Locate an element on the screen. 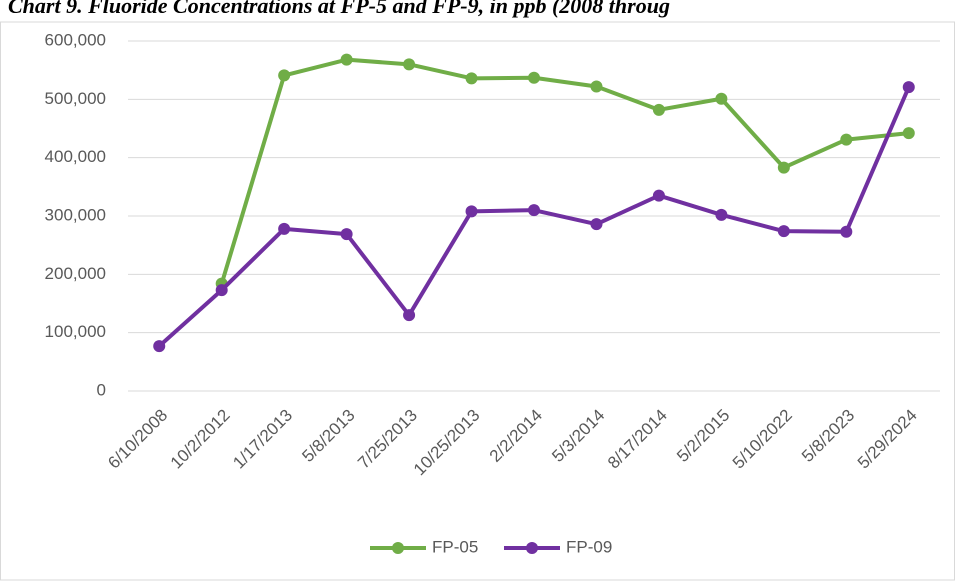 This screenshot has height=581, width=956. y-tick-label: 0 is located at coordinates (101, 389).